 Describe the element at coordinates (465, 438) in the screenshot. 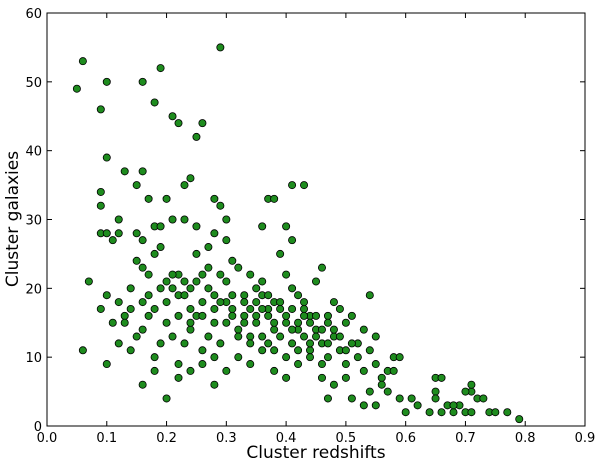

I see `x-tick-label: 0.7` at that location.